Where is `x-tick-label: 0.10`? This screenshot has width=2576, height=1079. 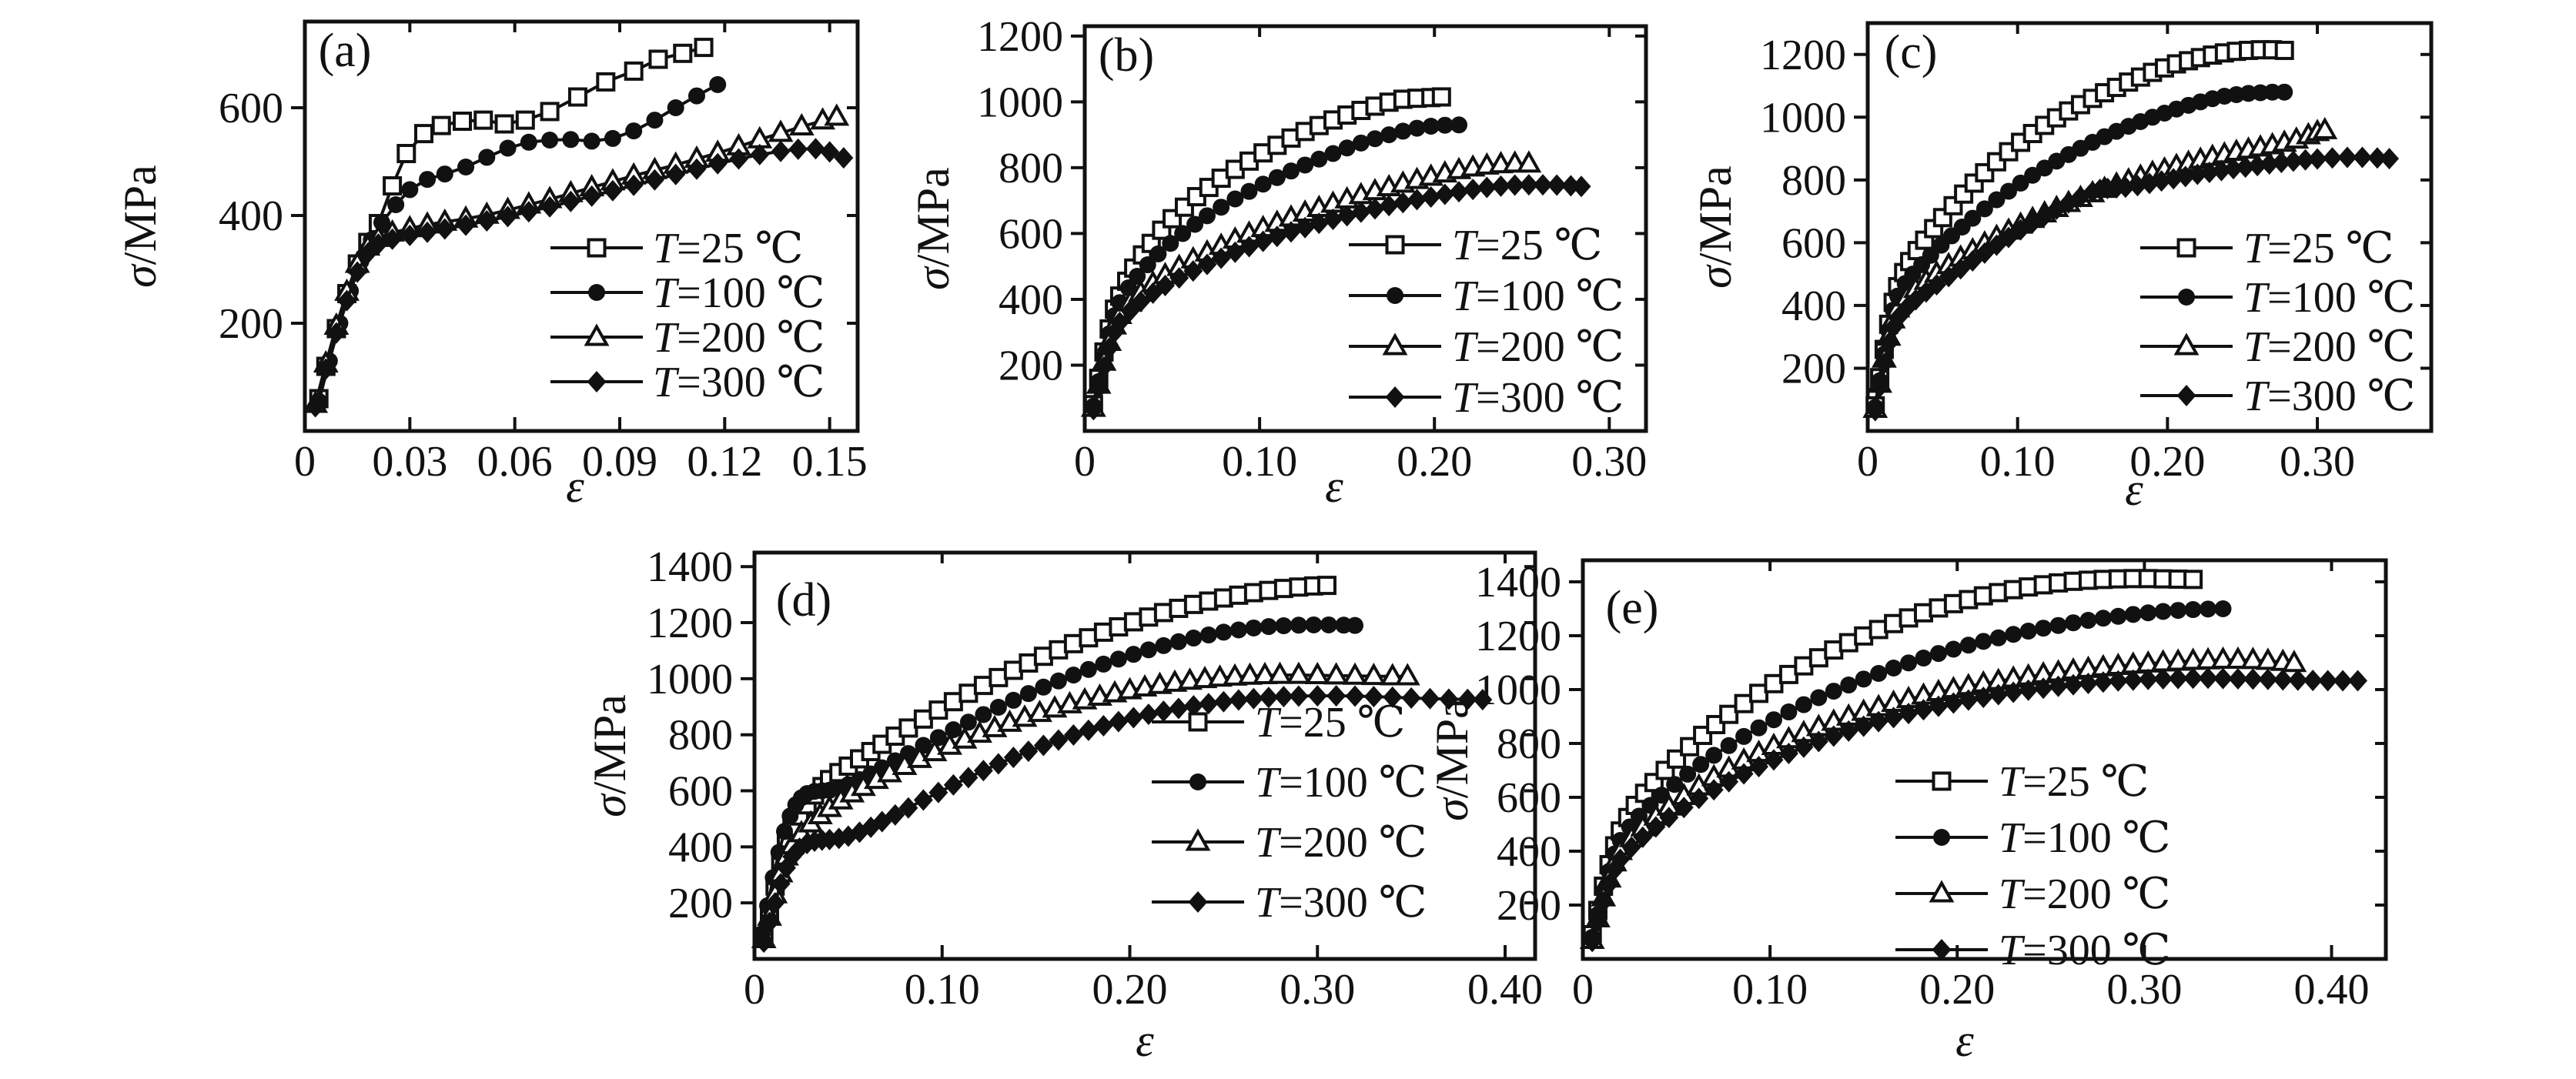 x-tick-label: 0.10 is located at coordinates (943, 990).